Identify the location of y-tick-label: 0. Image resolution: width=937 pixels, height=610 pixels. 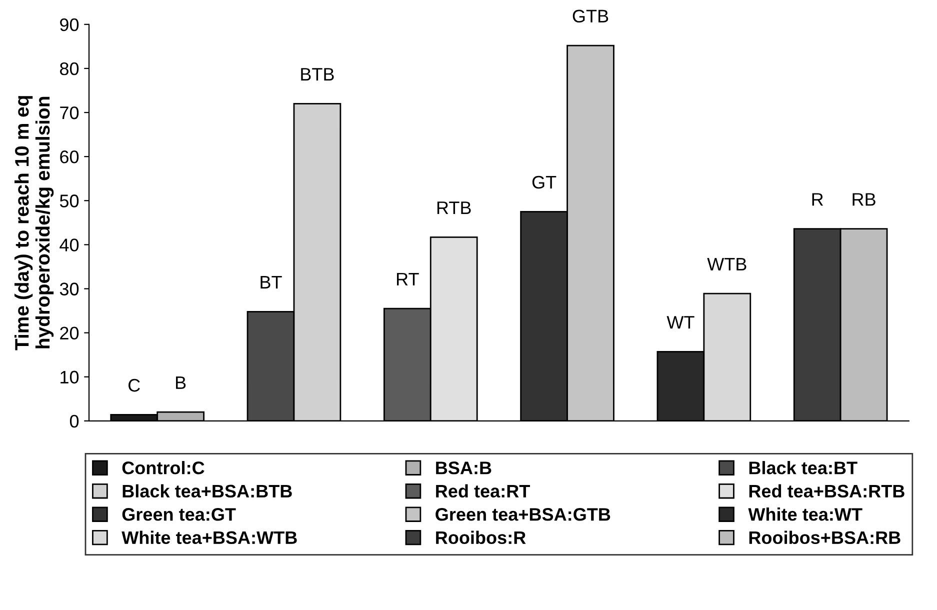
(74, 421).